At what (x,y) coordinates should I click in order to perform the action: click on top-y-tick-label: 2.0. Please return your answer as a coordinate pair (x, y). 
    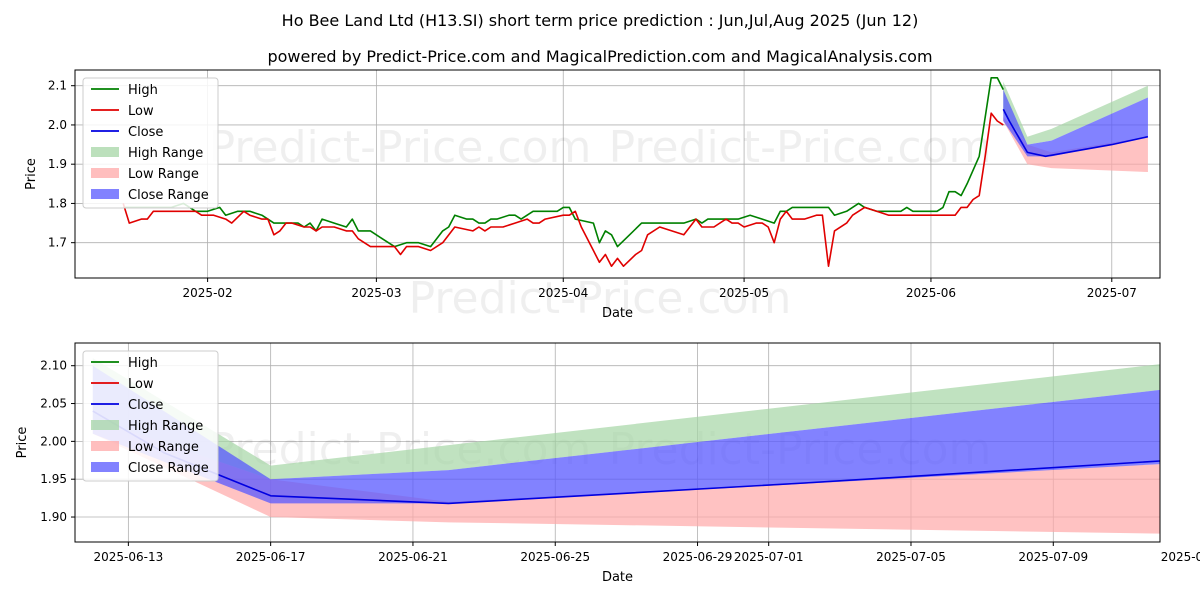
    Looking at the image, I should click on (57, 125).